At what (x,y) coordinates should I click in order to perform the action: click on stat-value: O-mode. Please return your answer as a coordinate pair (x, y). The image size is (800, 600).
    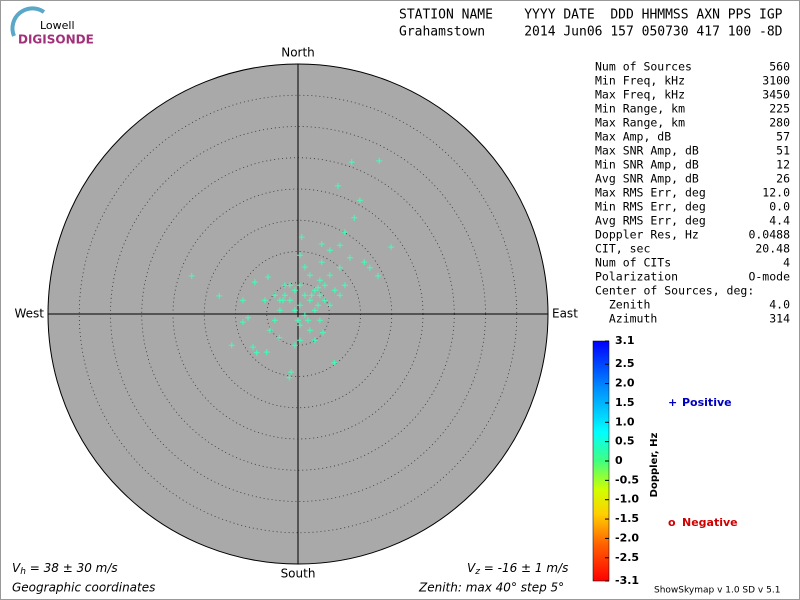
    Looking at the image, I should click on (769, 277).